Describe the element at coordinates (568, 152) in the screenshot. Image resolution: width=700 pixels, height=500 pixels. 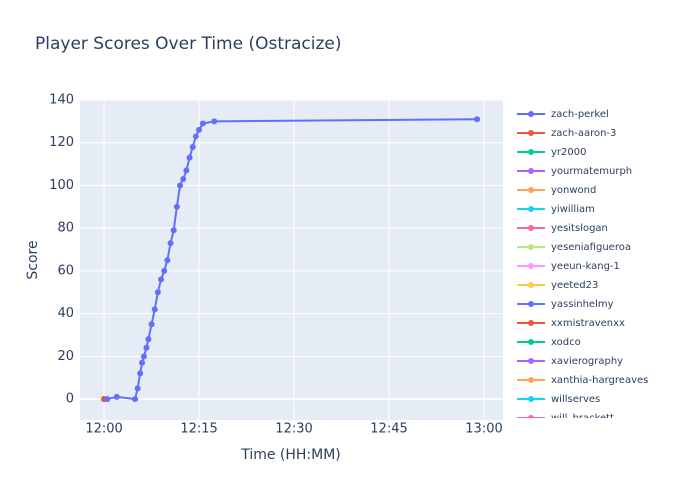
I see `legend-label: yr2000` at that location.